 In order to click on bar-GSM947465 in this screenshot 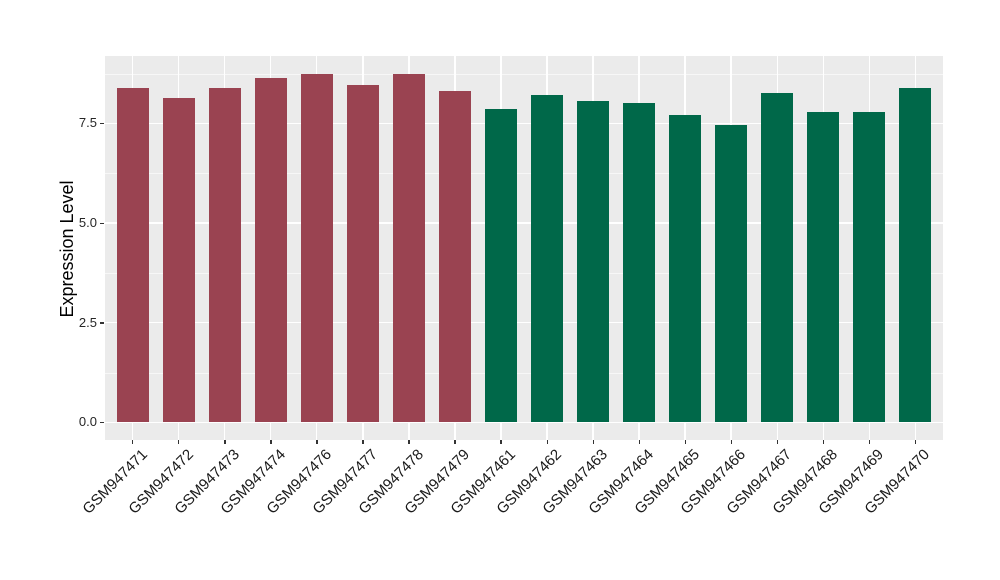, I will do `click(685, 268)`.